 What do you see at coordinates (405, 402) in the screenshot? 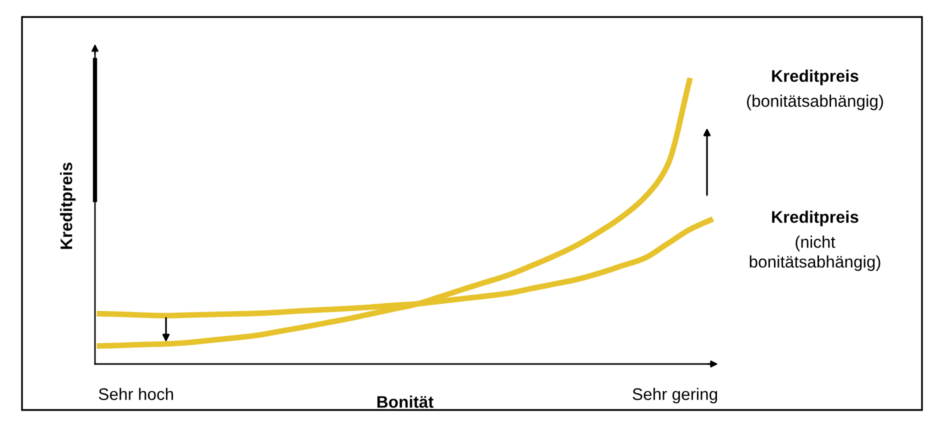
I see `x-axis-title: Bonität` at bounding box center [405, 402].